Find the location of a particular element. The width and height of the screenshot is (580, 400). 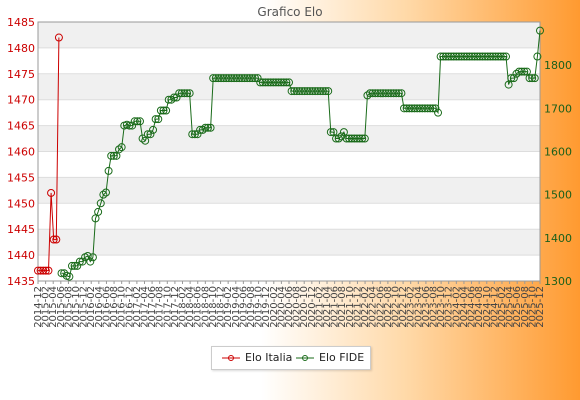

x-tick-label: 2019-08 is located at coordinates (251, 307).